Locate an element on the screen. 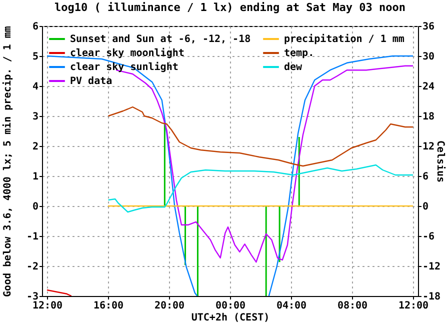 This screenshot has height=335, width=447. y2-axis-title: Celsius is located at coordinates (440, 161).